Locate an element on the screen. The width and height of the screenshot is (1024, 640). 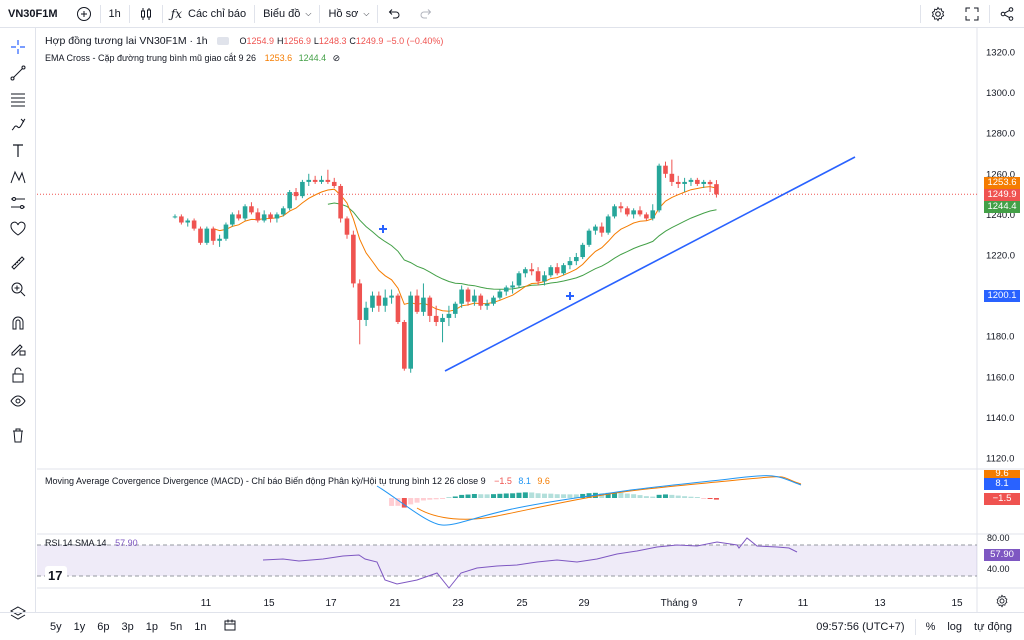
interval-button: 1h is located at coordinates (114, 13).